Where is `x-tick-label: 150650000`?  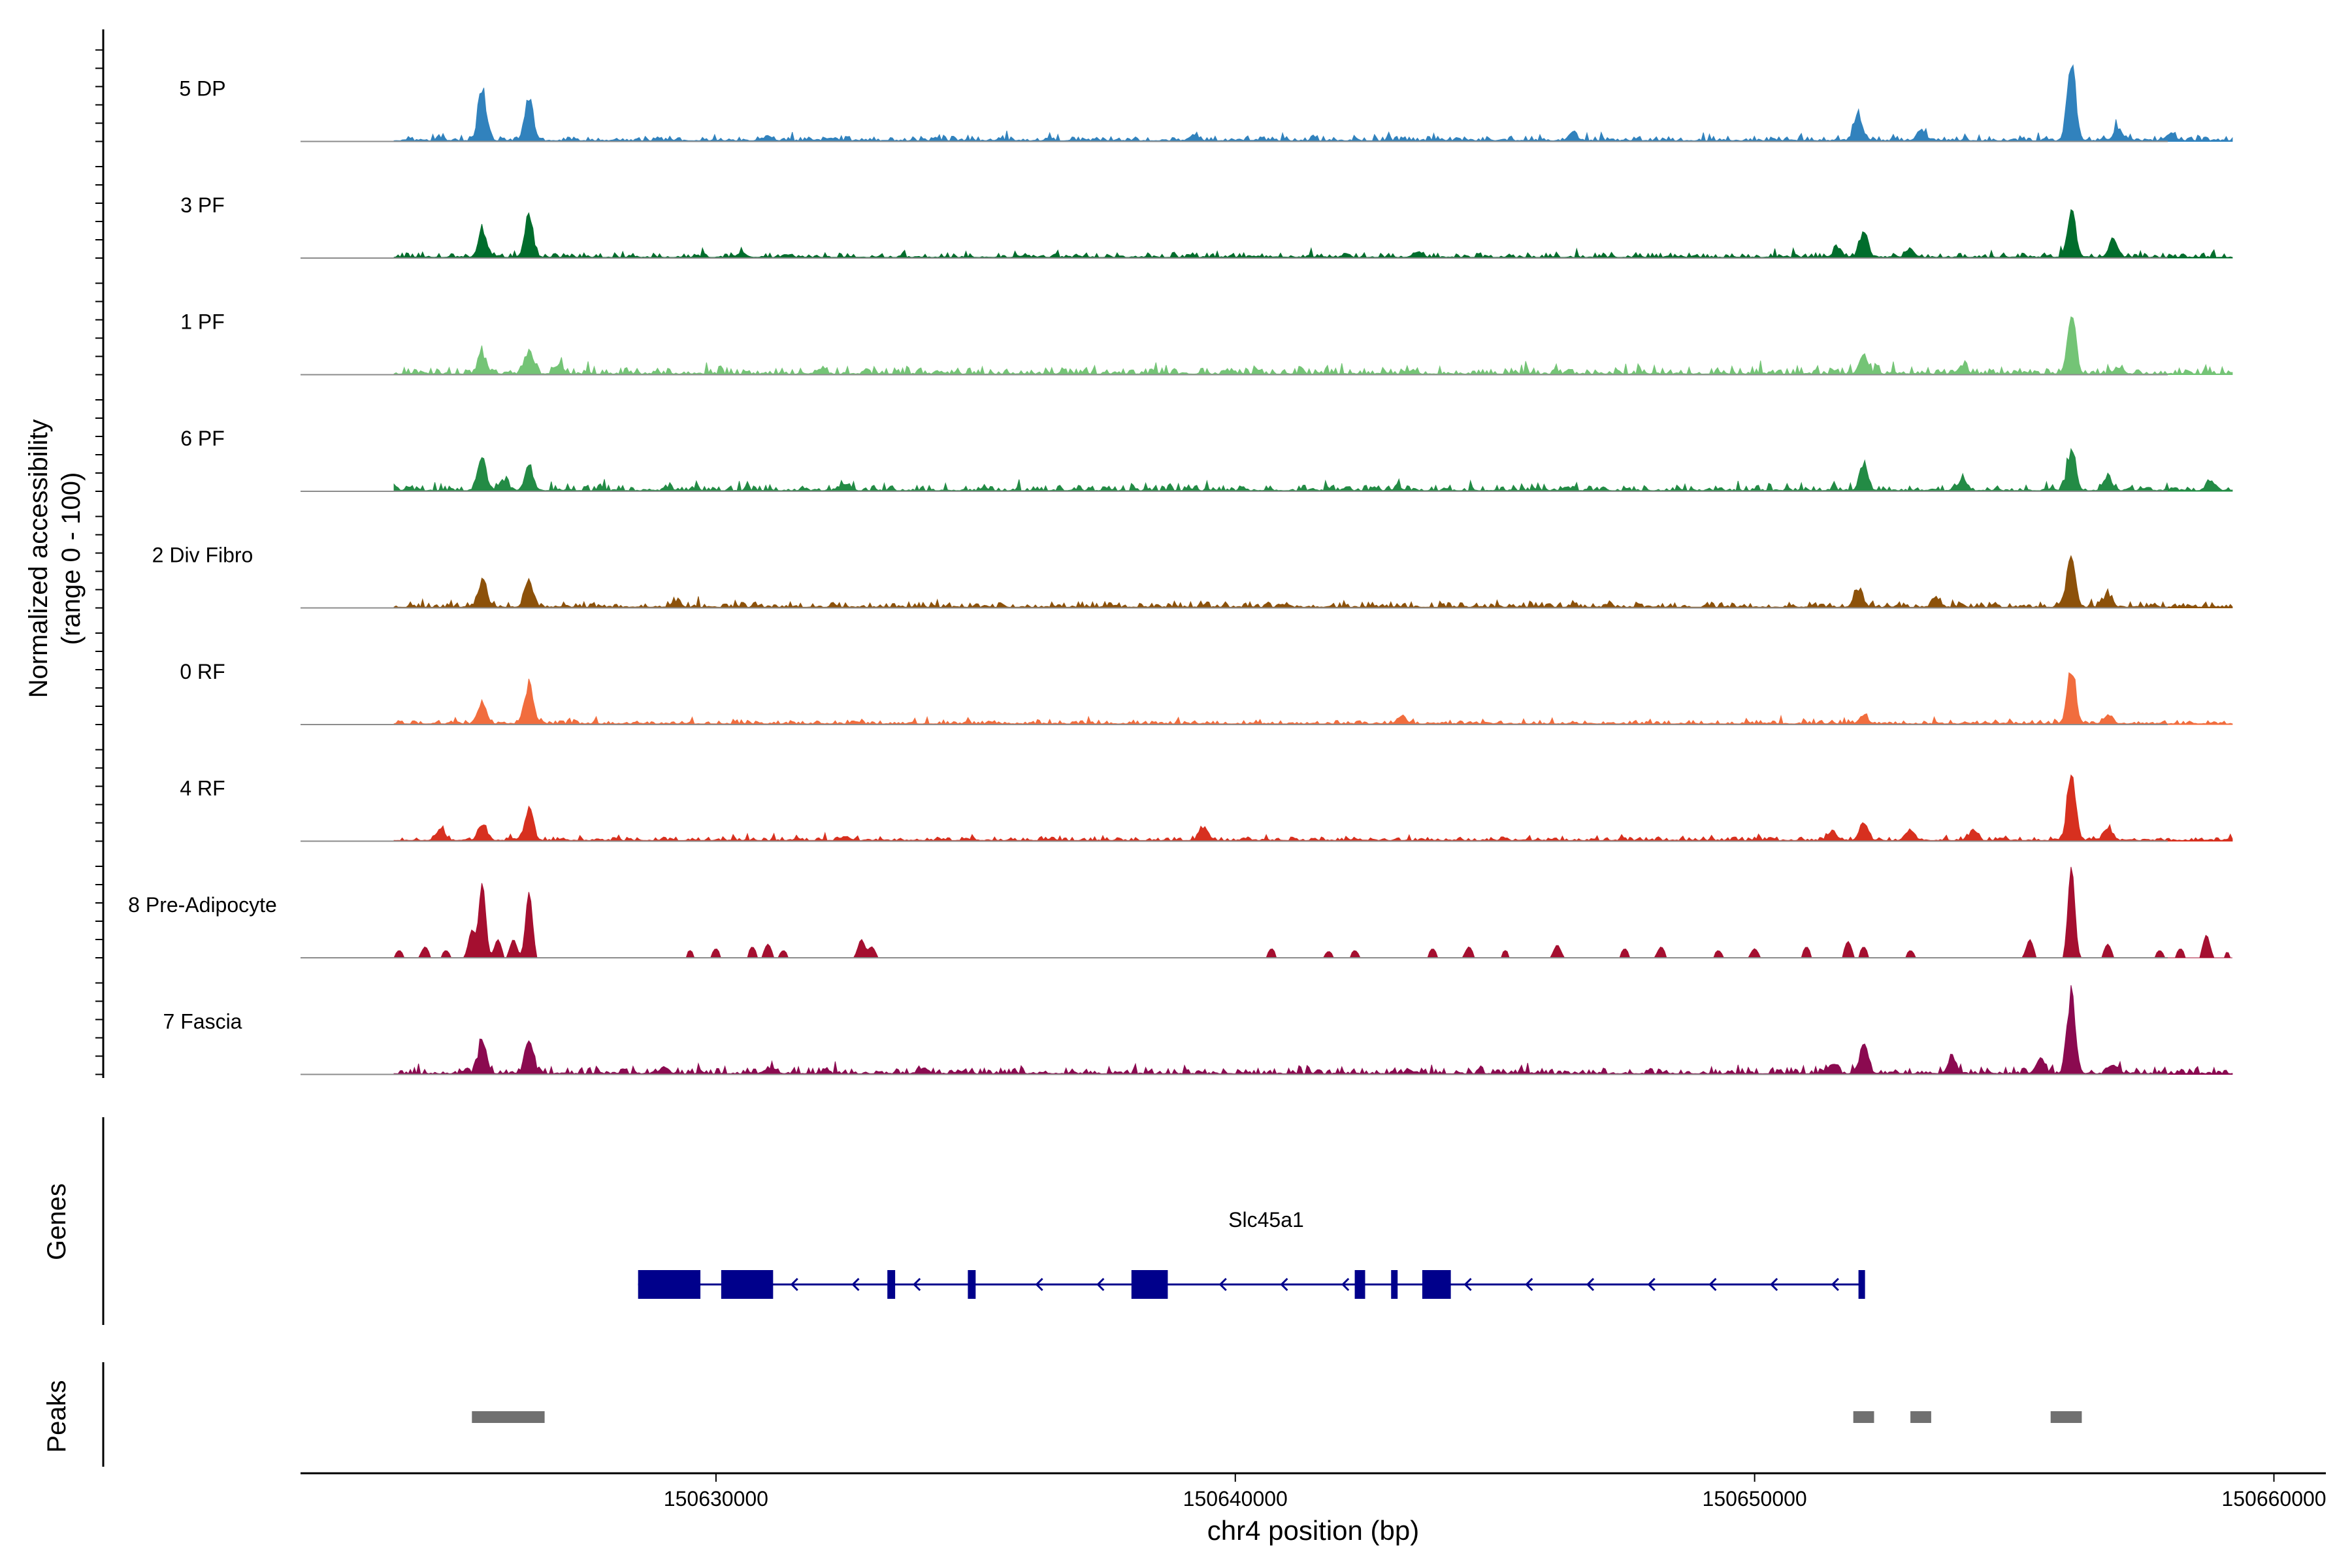 x-tick-label: 150650000 is located at coordinates (1755, 1499).